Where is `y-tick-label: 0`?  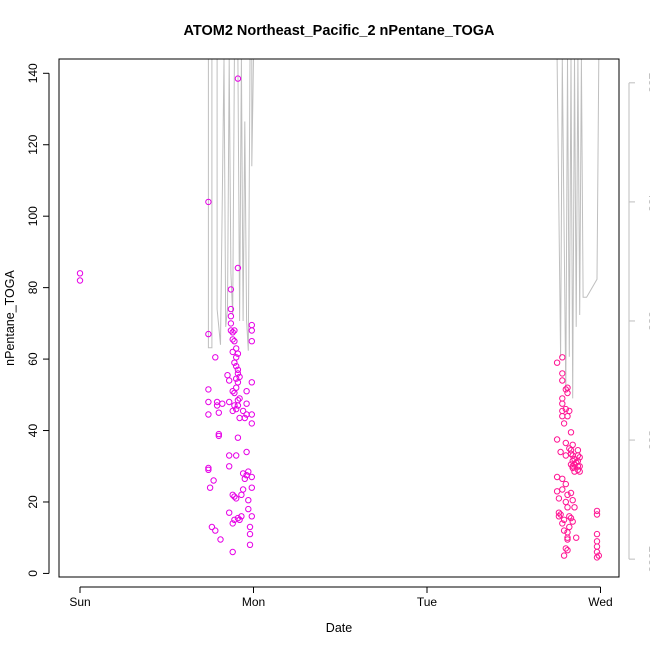 y-tick-label: 0 is located at coordinates (33, 573).